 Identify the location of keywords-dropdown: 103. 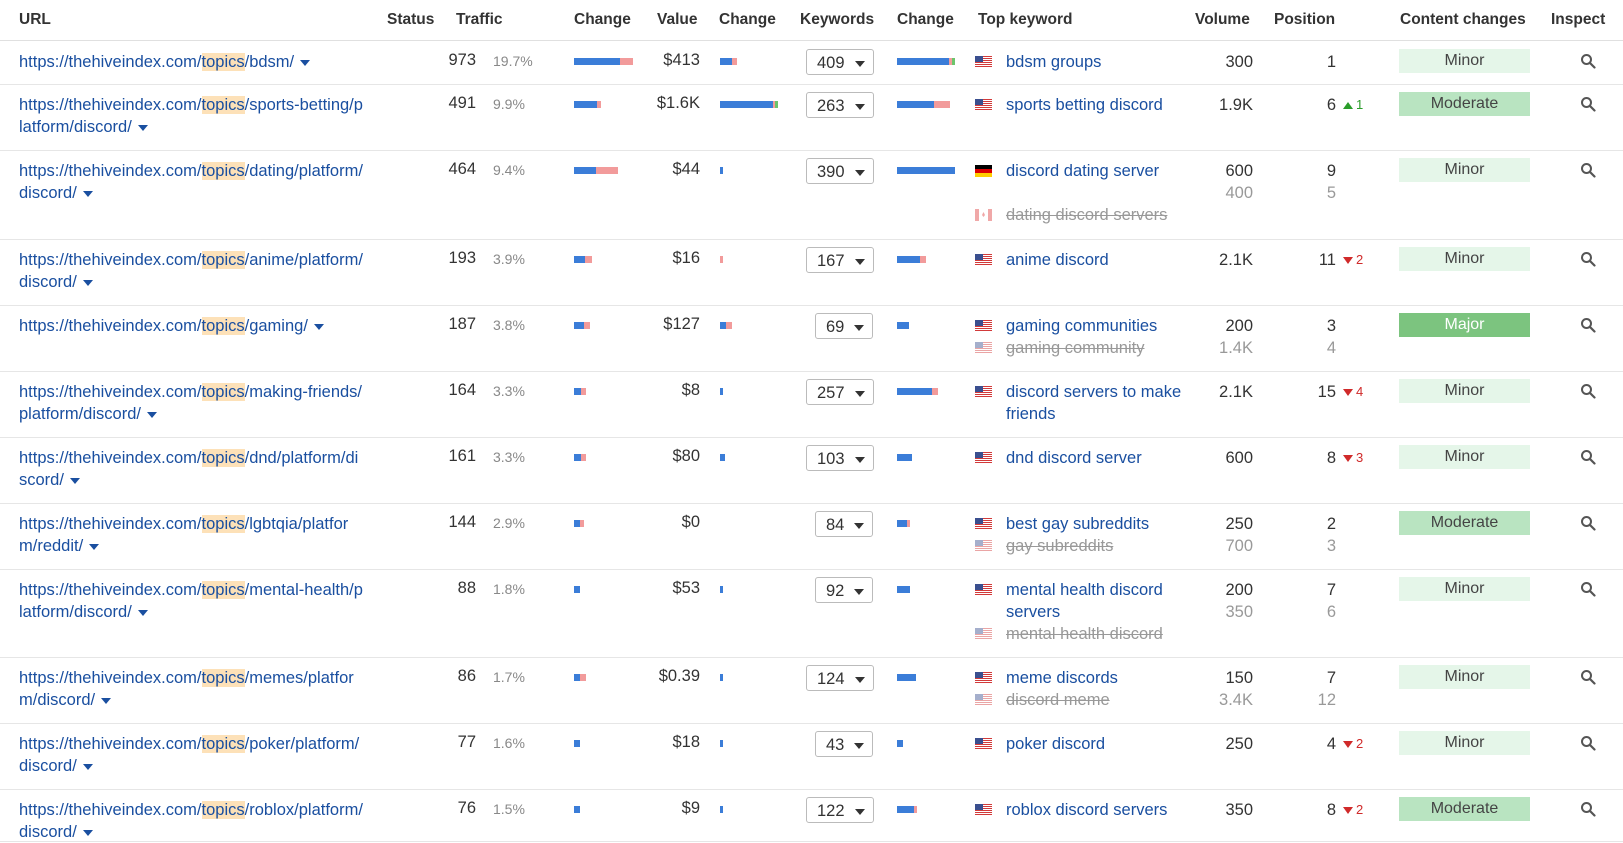
(840, 458).